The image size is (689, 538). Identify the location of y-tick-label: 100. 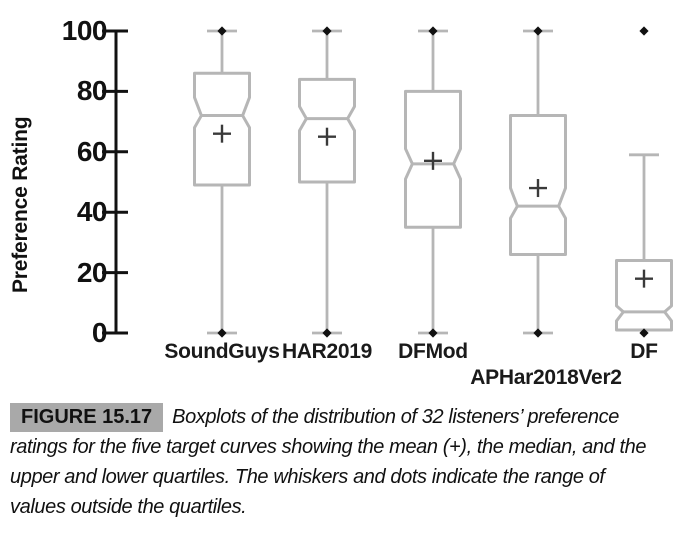
(84, 30).